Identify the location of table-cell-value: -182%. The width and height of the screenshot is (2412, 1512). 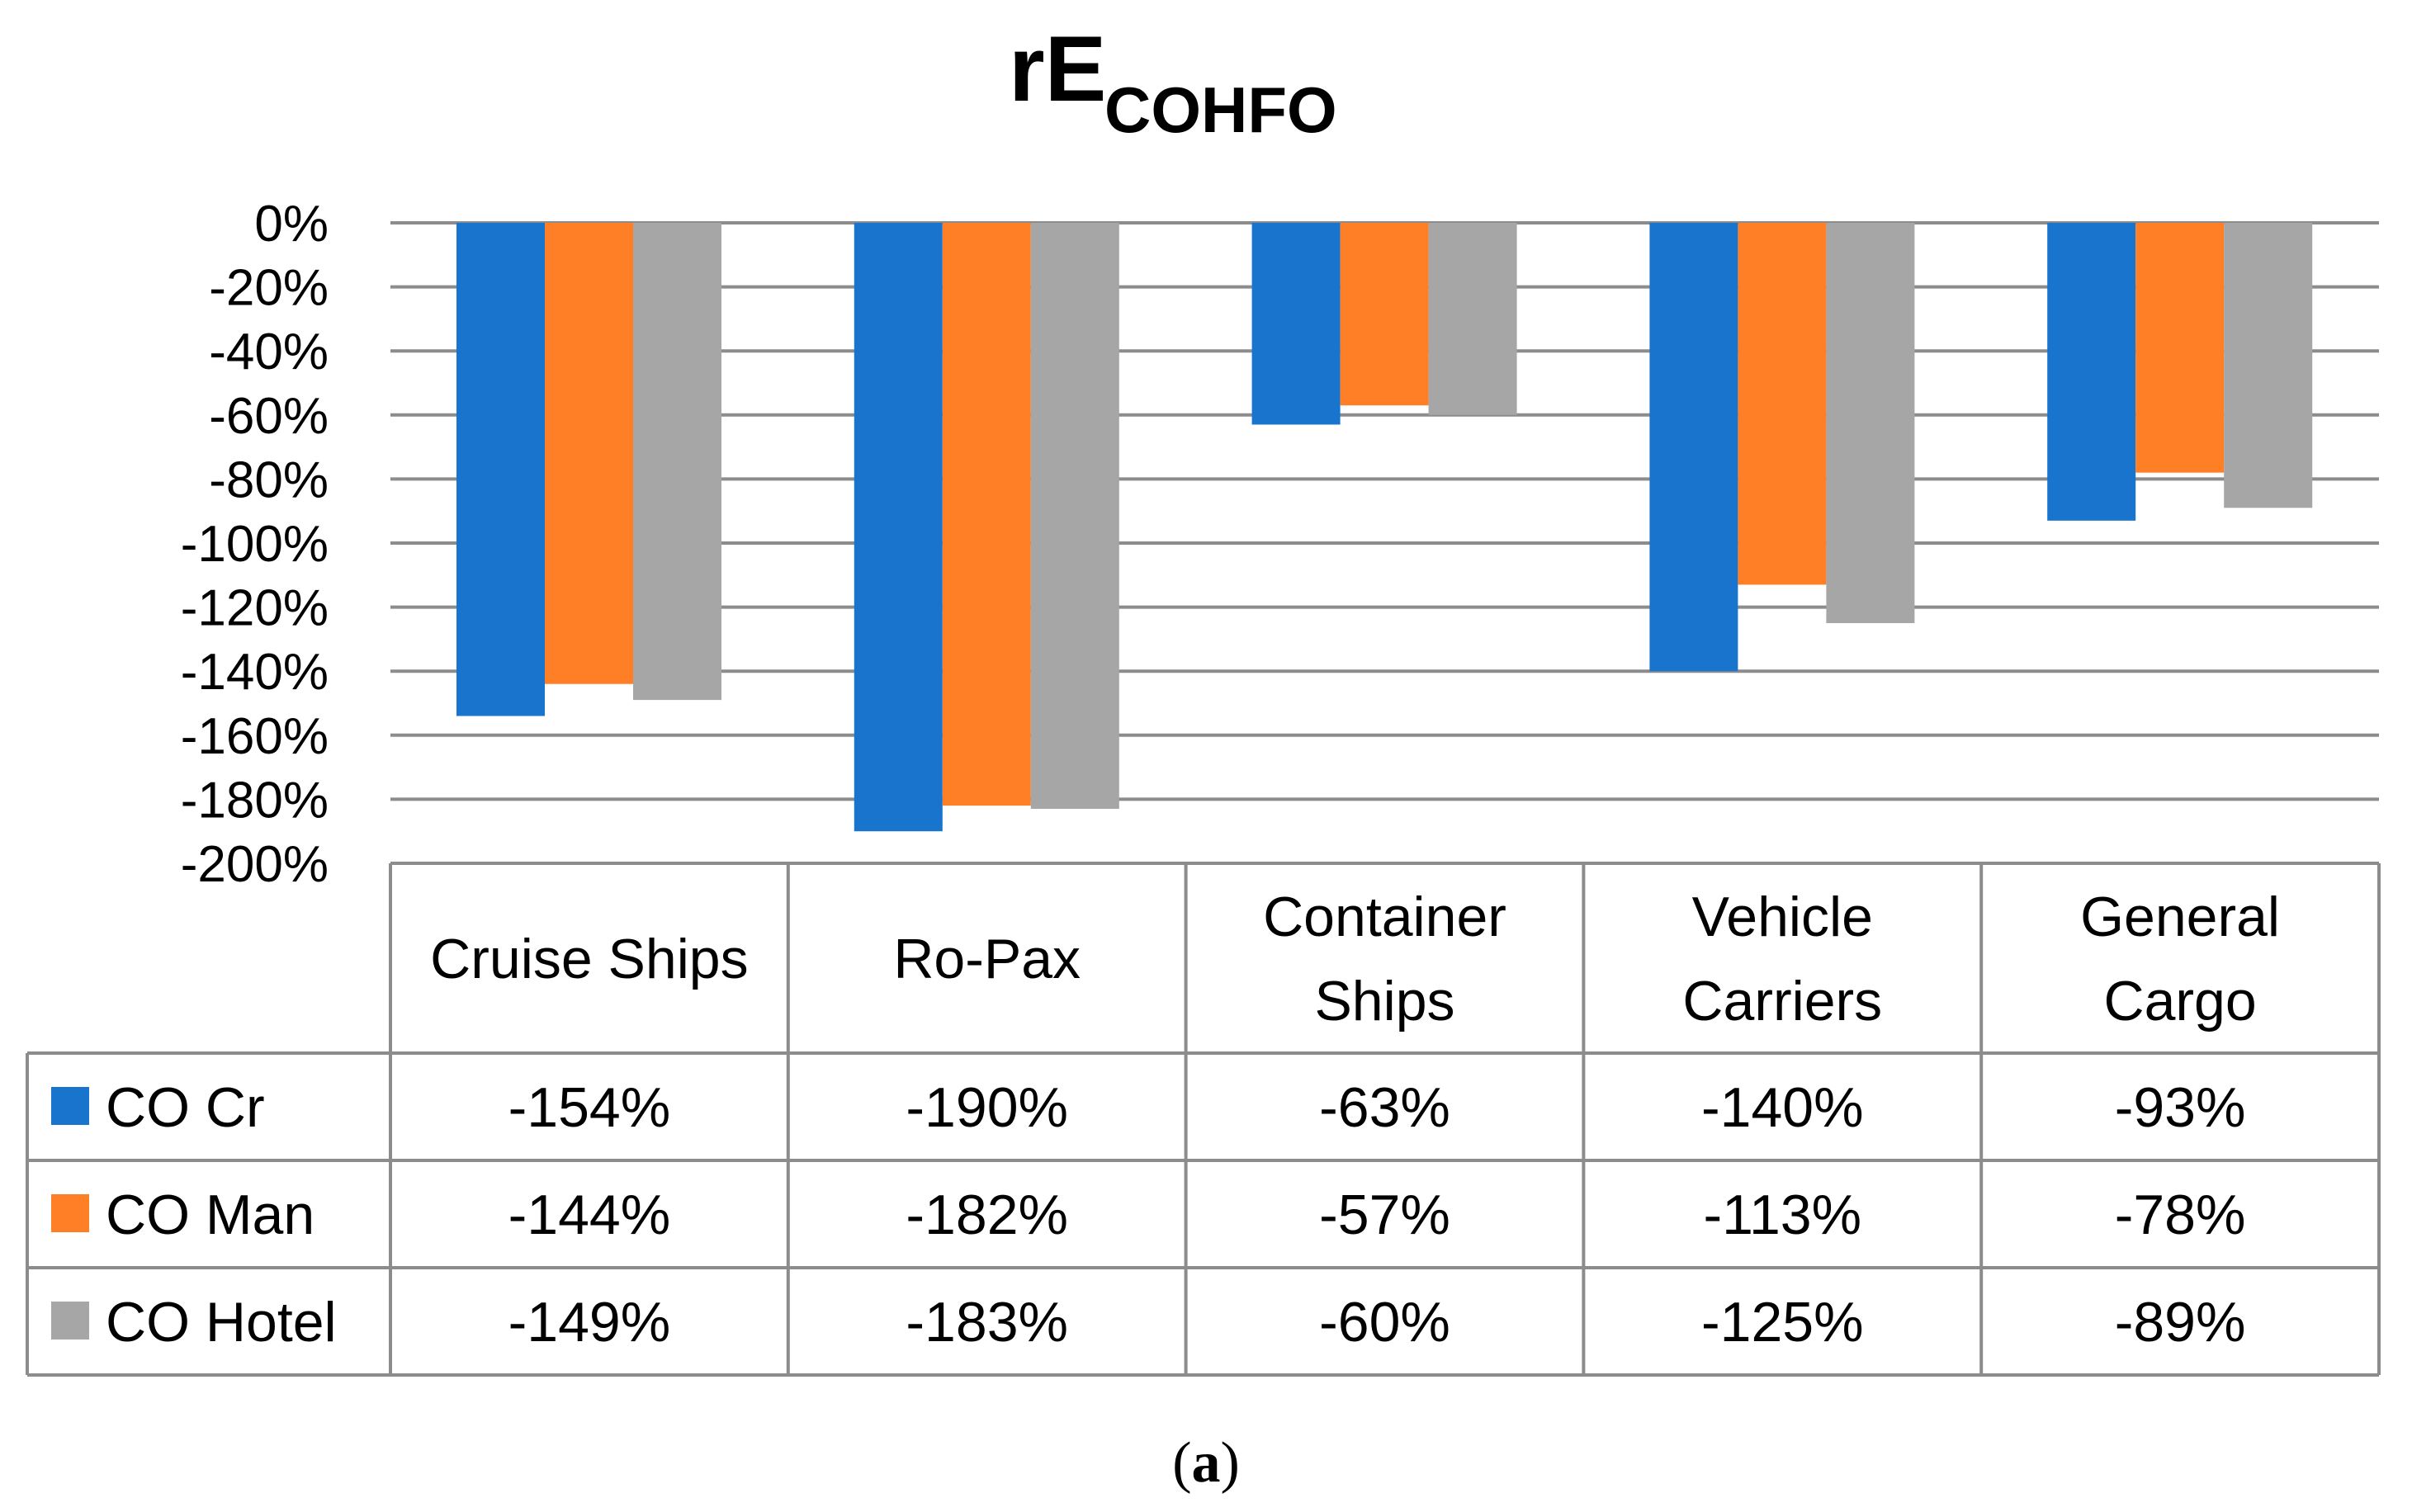
(987, 1215).